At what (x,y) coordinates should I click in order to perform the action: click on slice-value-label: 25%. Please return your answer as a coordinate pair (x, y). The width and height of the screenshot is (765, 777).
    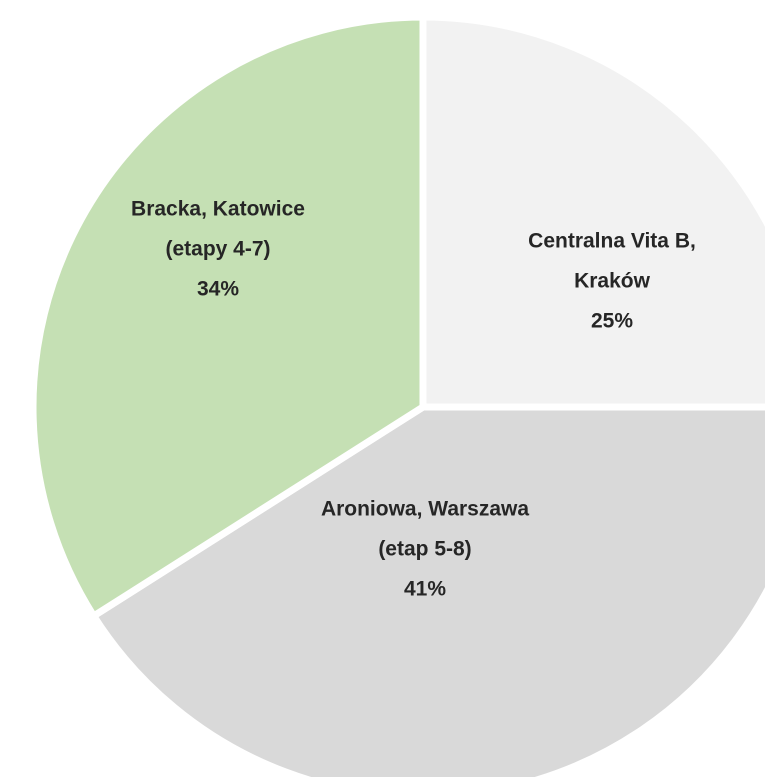
    Looking at the image, I should click on (612, 321).